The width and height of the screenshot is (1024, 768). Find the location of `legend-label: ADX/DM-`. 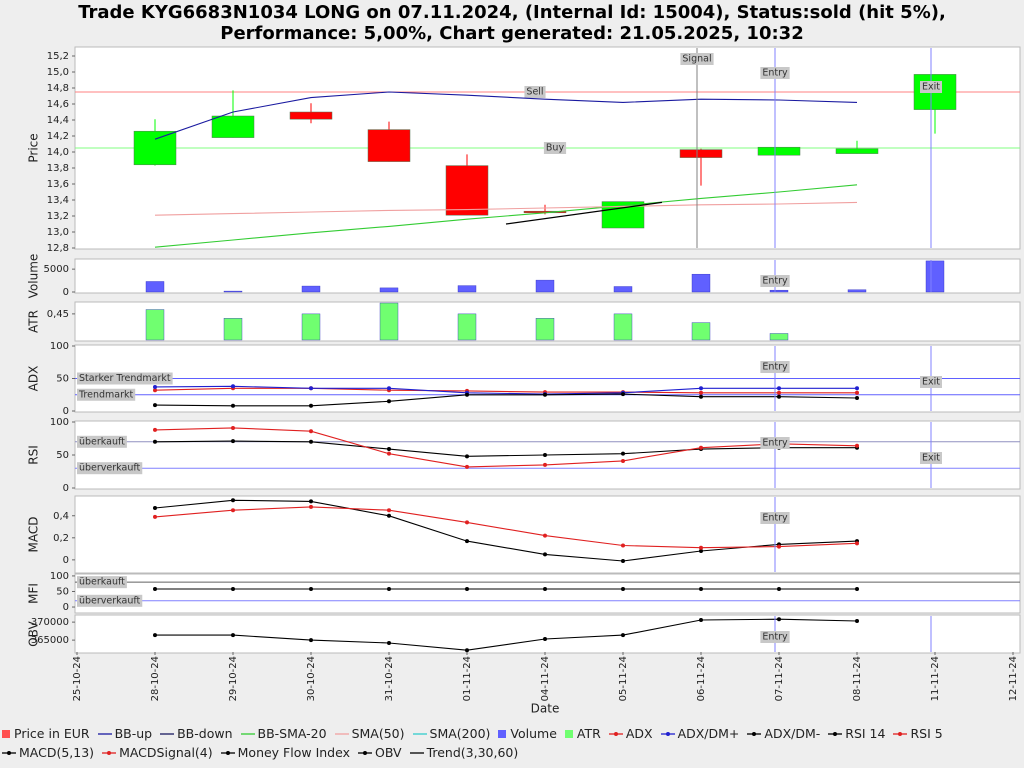

legend-label: ADX/DM- is located at coordinates (792, 733).